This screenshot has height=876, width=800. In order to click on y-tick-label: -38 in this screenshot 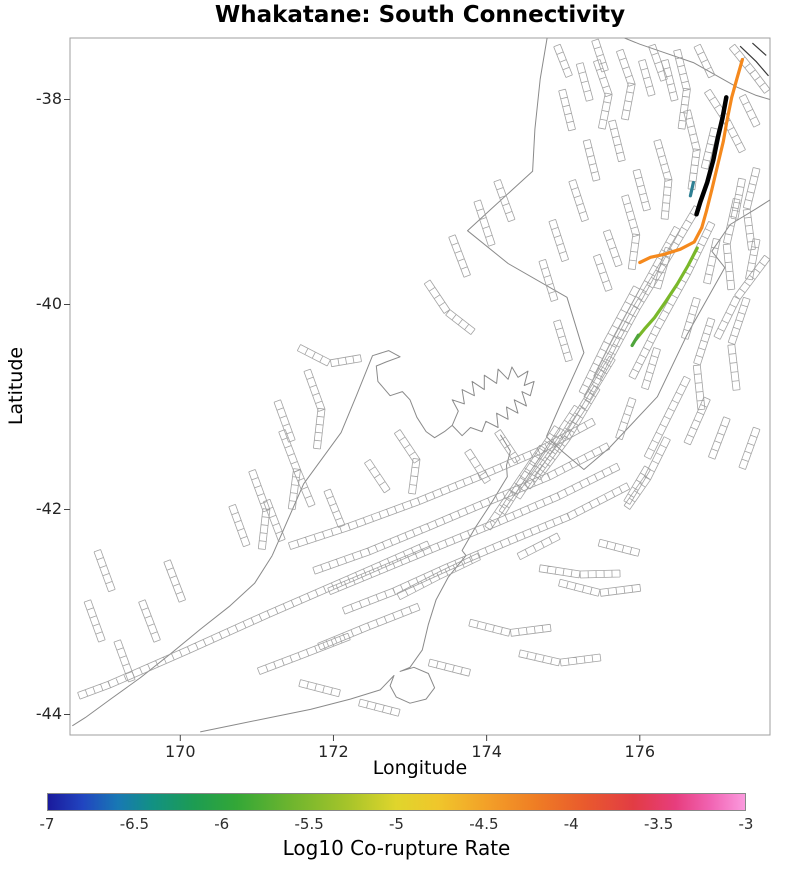, I will do `click(48, 98)`.